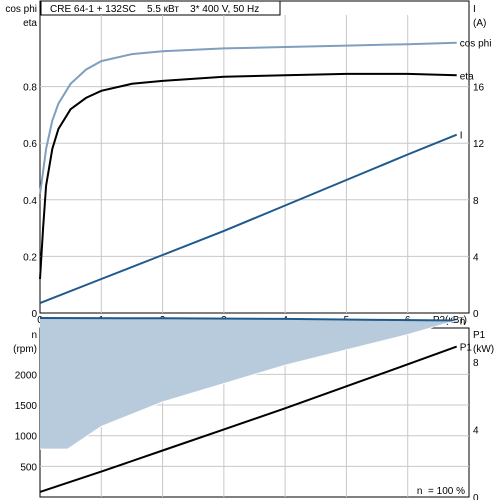  I want to click on lower-left-tick-label: 500, so click(28, 467).